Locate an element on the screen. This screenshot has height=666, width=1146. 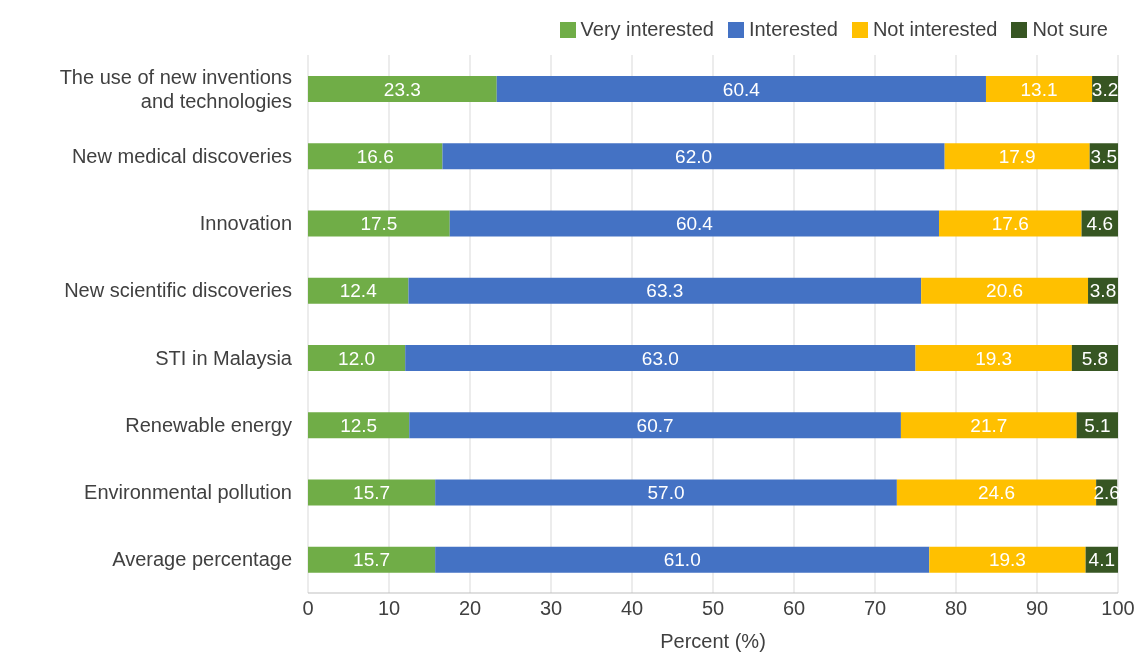
data-label: 57.0 is located at coordinates (666, 492).